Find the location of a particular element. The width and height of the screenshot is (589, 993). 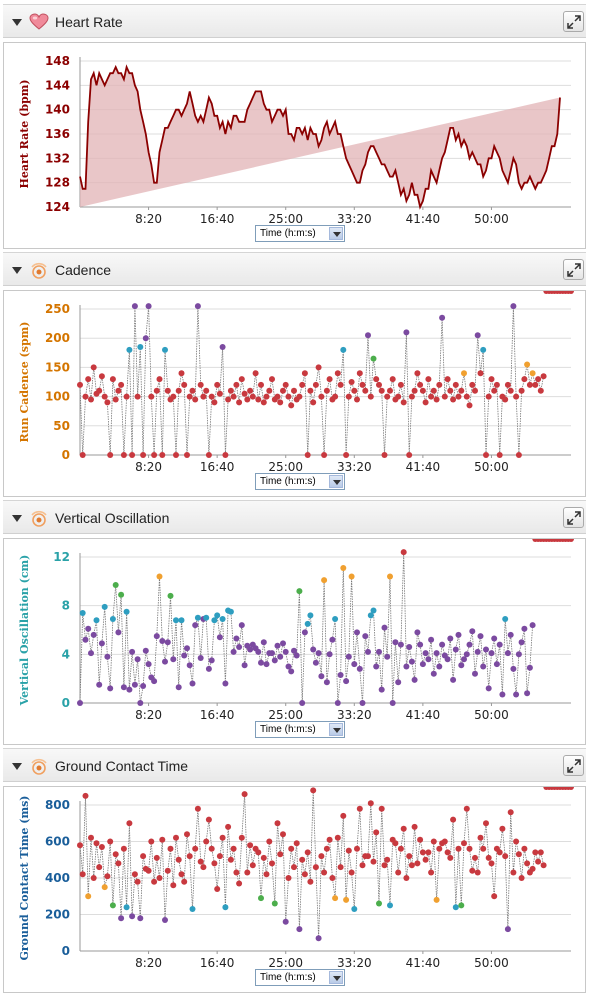

panel-header: Cadence is located at coordinates (294, 269).